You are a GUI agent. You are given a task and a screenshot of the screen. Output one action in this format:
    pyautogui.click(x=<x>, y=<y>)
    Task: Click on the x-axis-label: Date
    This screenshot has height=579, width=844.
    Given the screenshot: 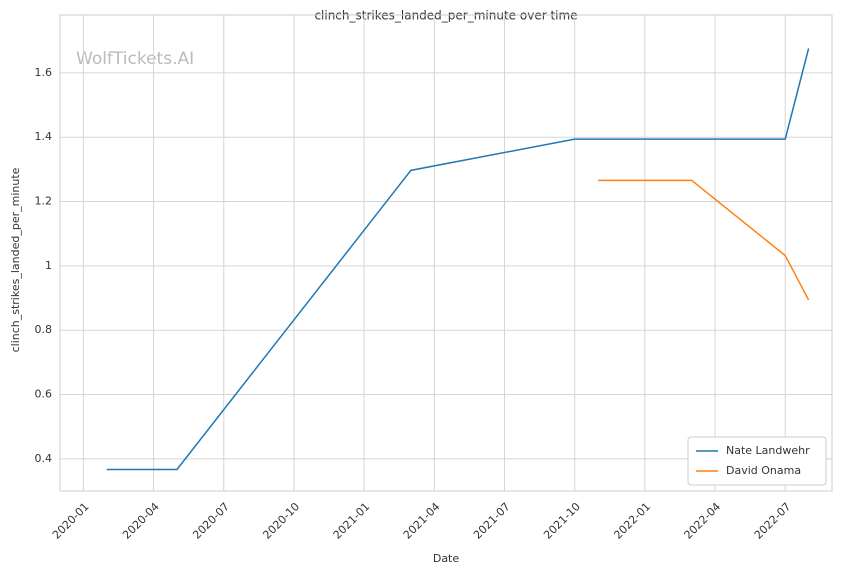 What is the action you would take?
    pyautogui.click(x=446, y=558)
    